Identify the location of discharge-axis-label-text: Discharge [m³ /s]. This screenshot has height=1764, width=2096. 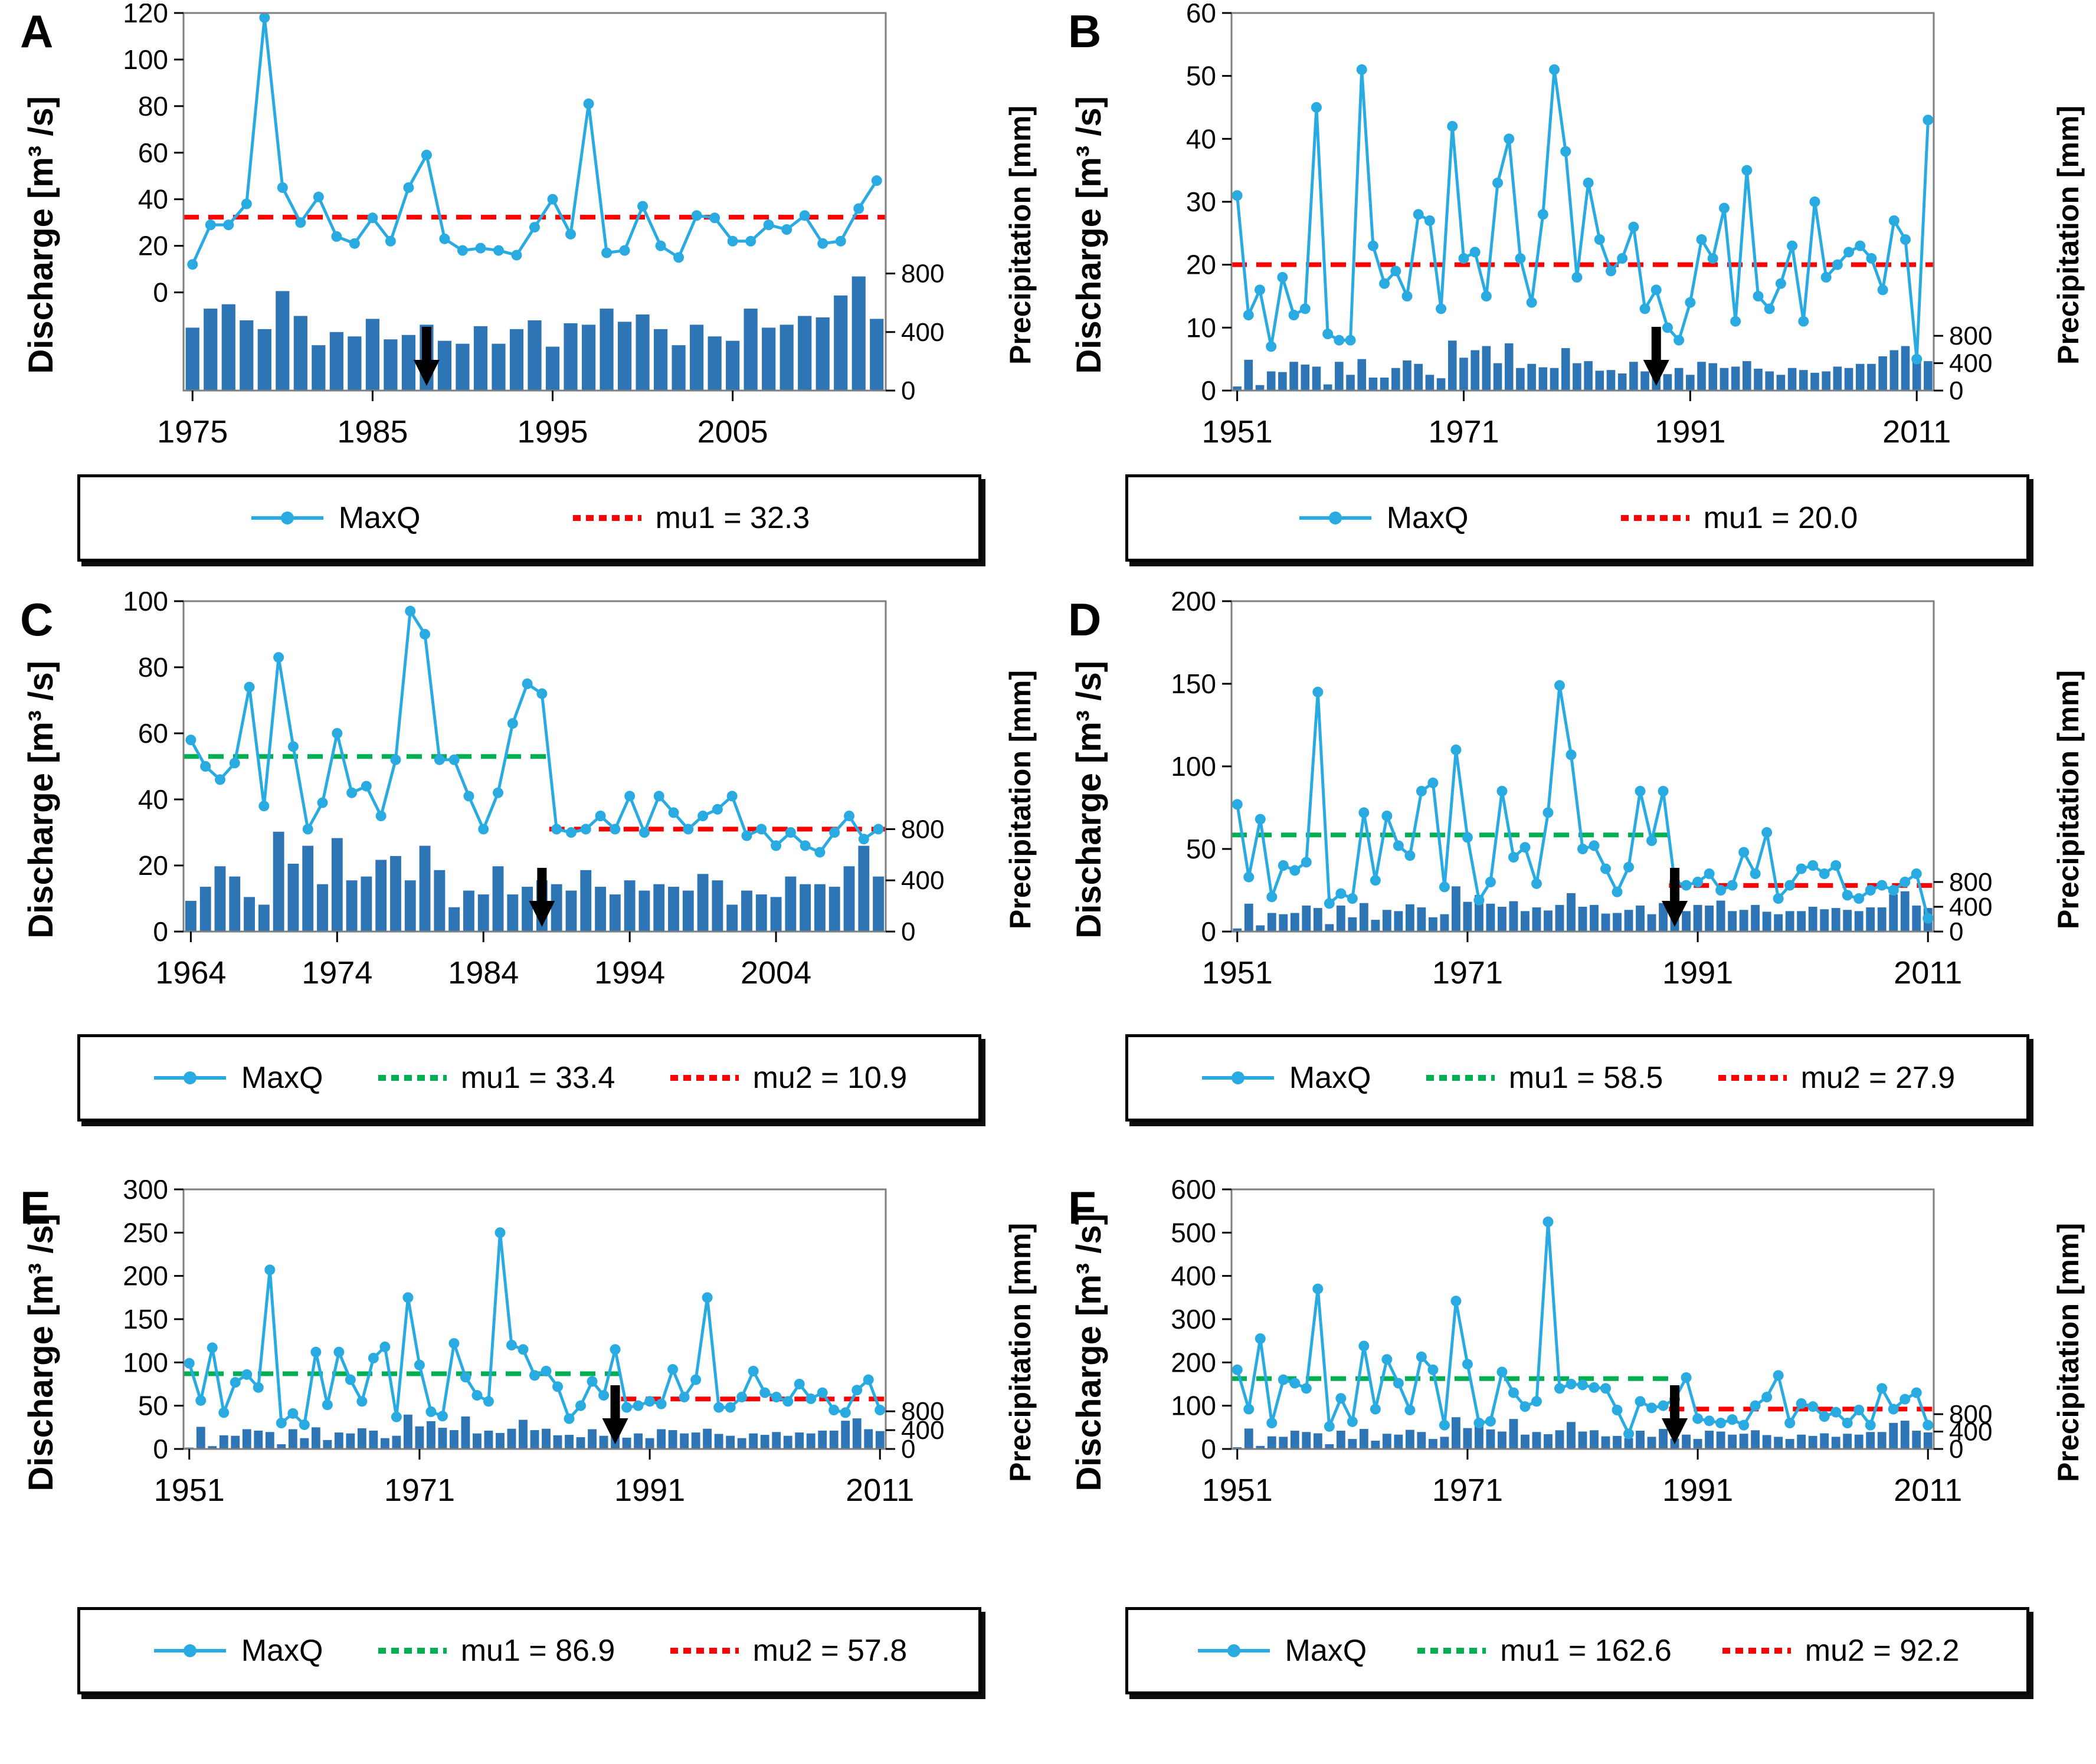
(1088, 1352).